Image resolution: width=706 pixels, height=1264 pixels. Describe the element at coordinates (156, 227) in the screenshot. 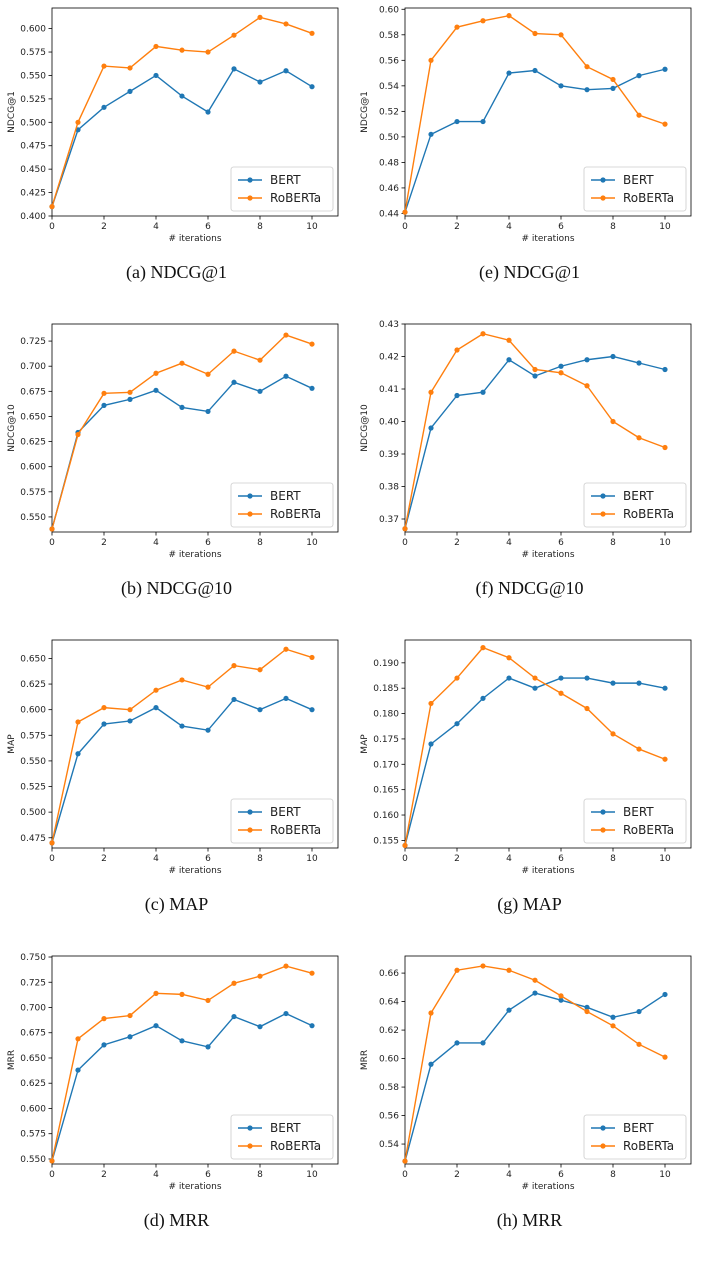

I see `x-tick-label: 4` at that location.